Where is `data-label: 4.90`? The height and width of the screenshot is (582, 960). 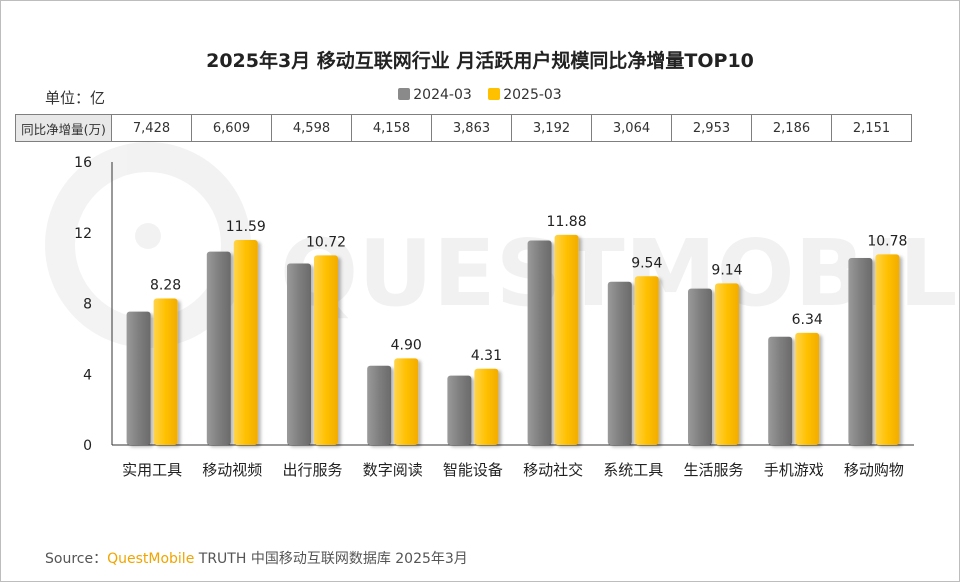
data-label: 4.90 is located at coordinates (406, 345).